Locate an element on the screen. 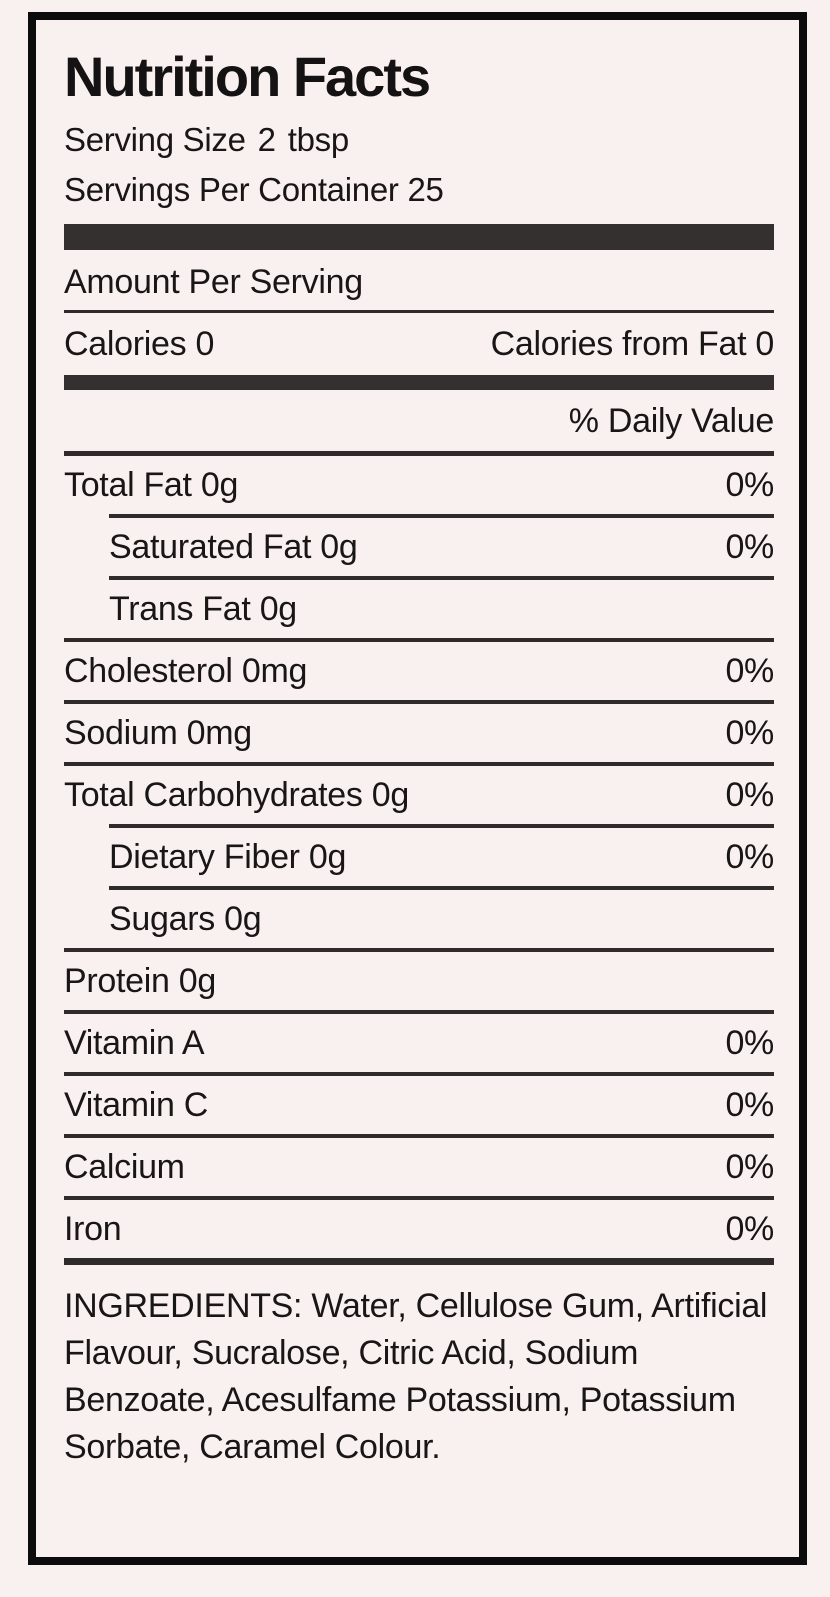 Image resolution: width=830 pixels, height=1597 pixels. nutrient-row-sugars: Sugars 0g is located at coordinates (419, 919).